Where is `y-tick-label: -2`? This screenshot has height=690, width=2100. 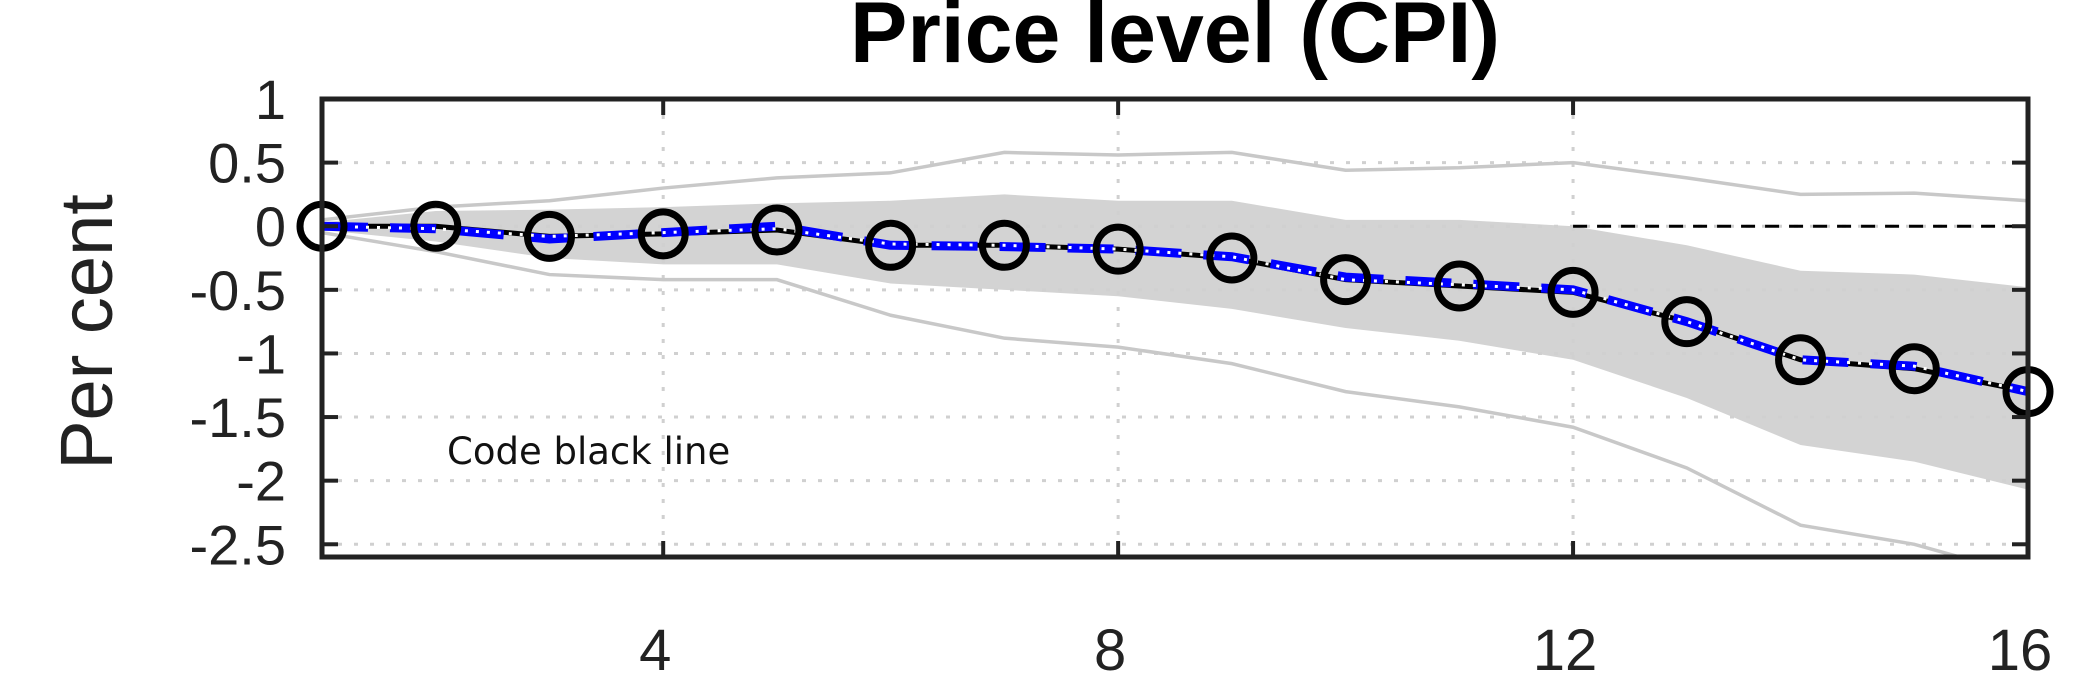 y-tick-label: -2 is located at coordinates (261, 481).